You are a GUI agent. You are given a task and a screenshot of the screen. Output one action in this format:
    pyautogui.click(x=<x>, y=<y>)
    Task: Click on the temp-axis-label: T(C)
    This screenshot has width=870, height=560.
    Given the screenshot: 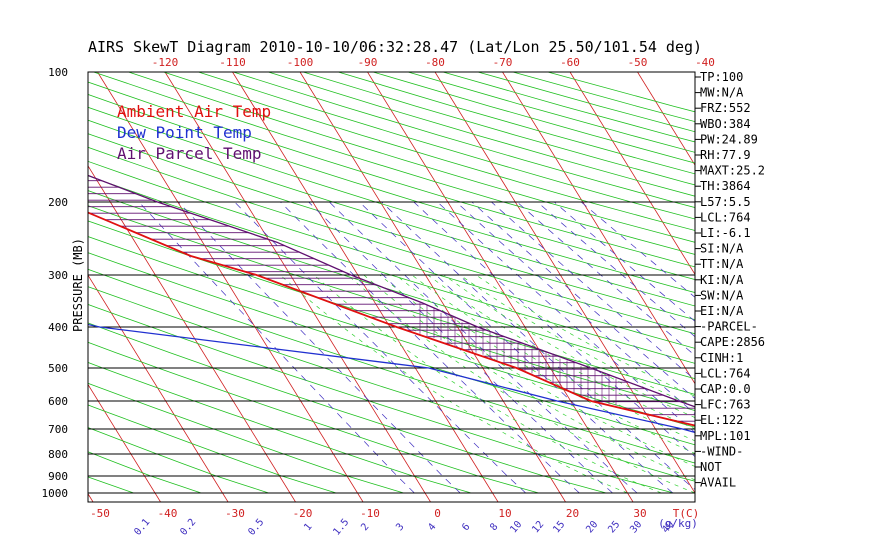 What is the action you would take?
    pyautogui.click(x=686, y=513)
    